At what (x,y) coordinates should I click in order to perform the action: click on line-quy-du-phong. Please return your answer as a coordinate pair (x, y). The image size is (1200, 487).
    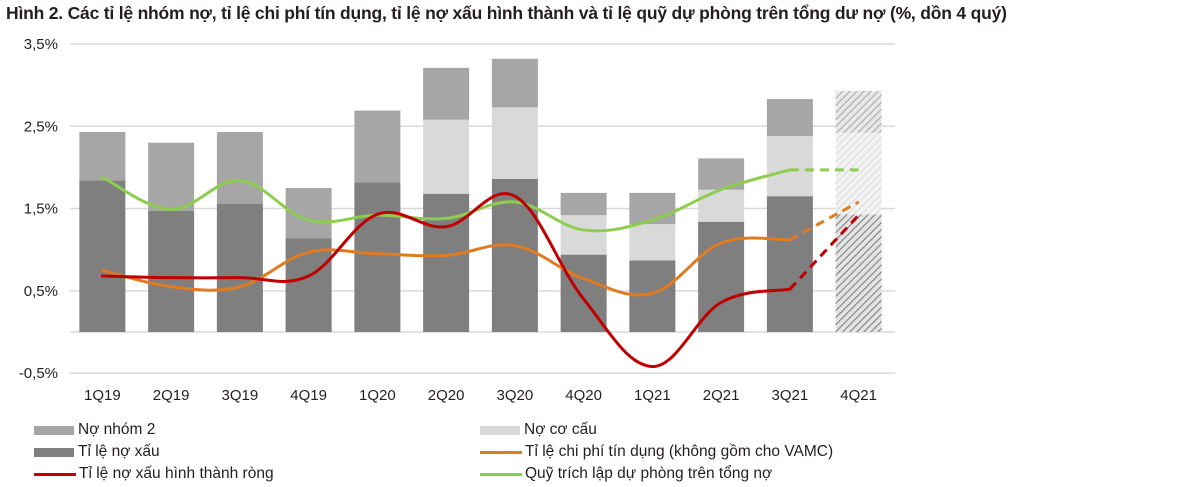
    Looking at the image, I should click on (446, 200).